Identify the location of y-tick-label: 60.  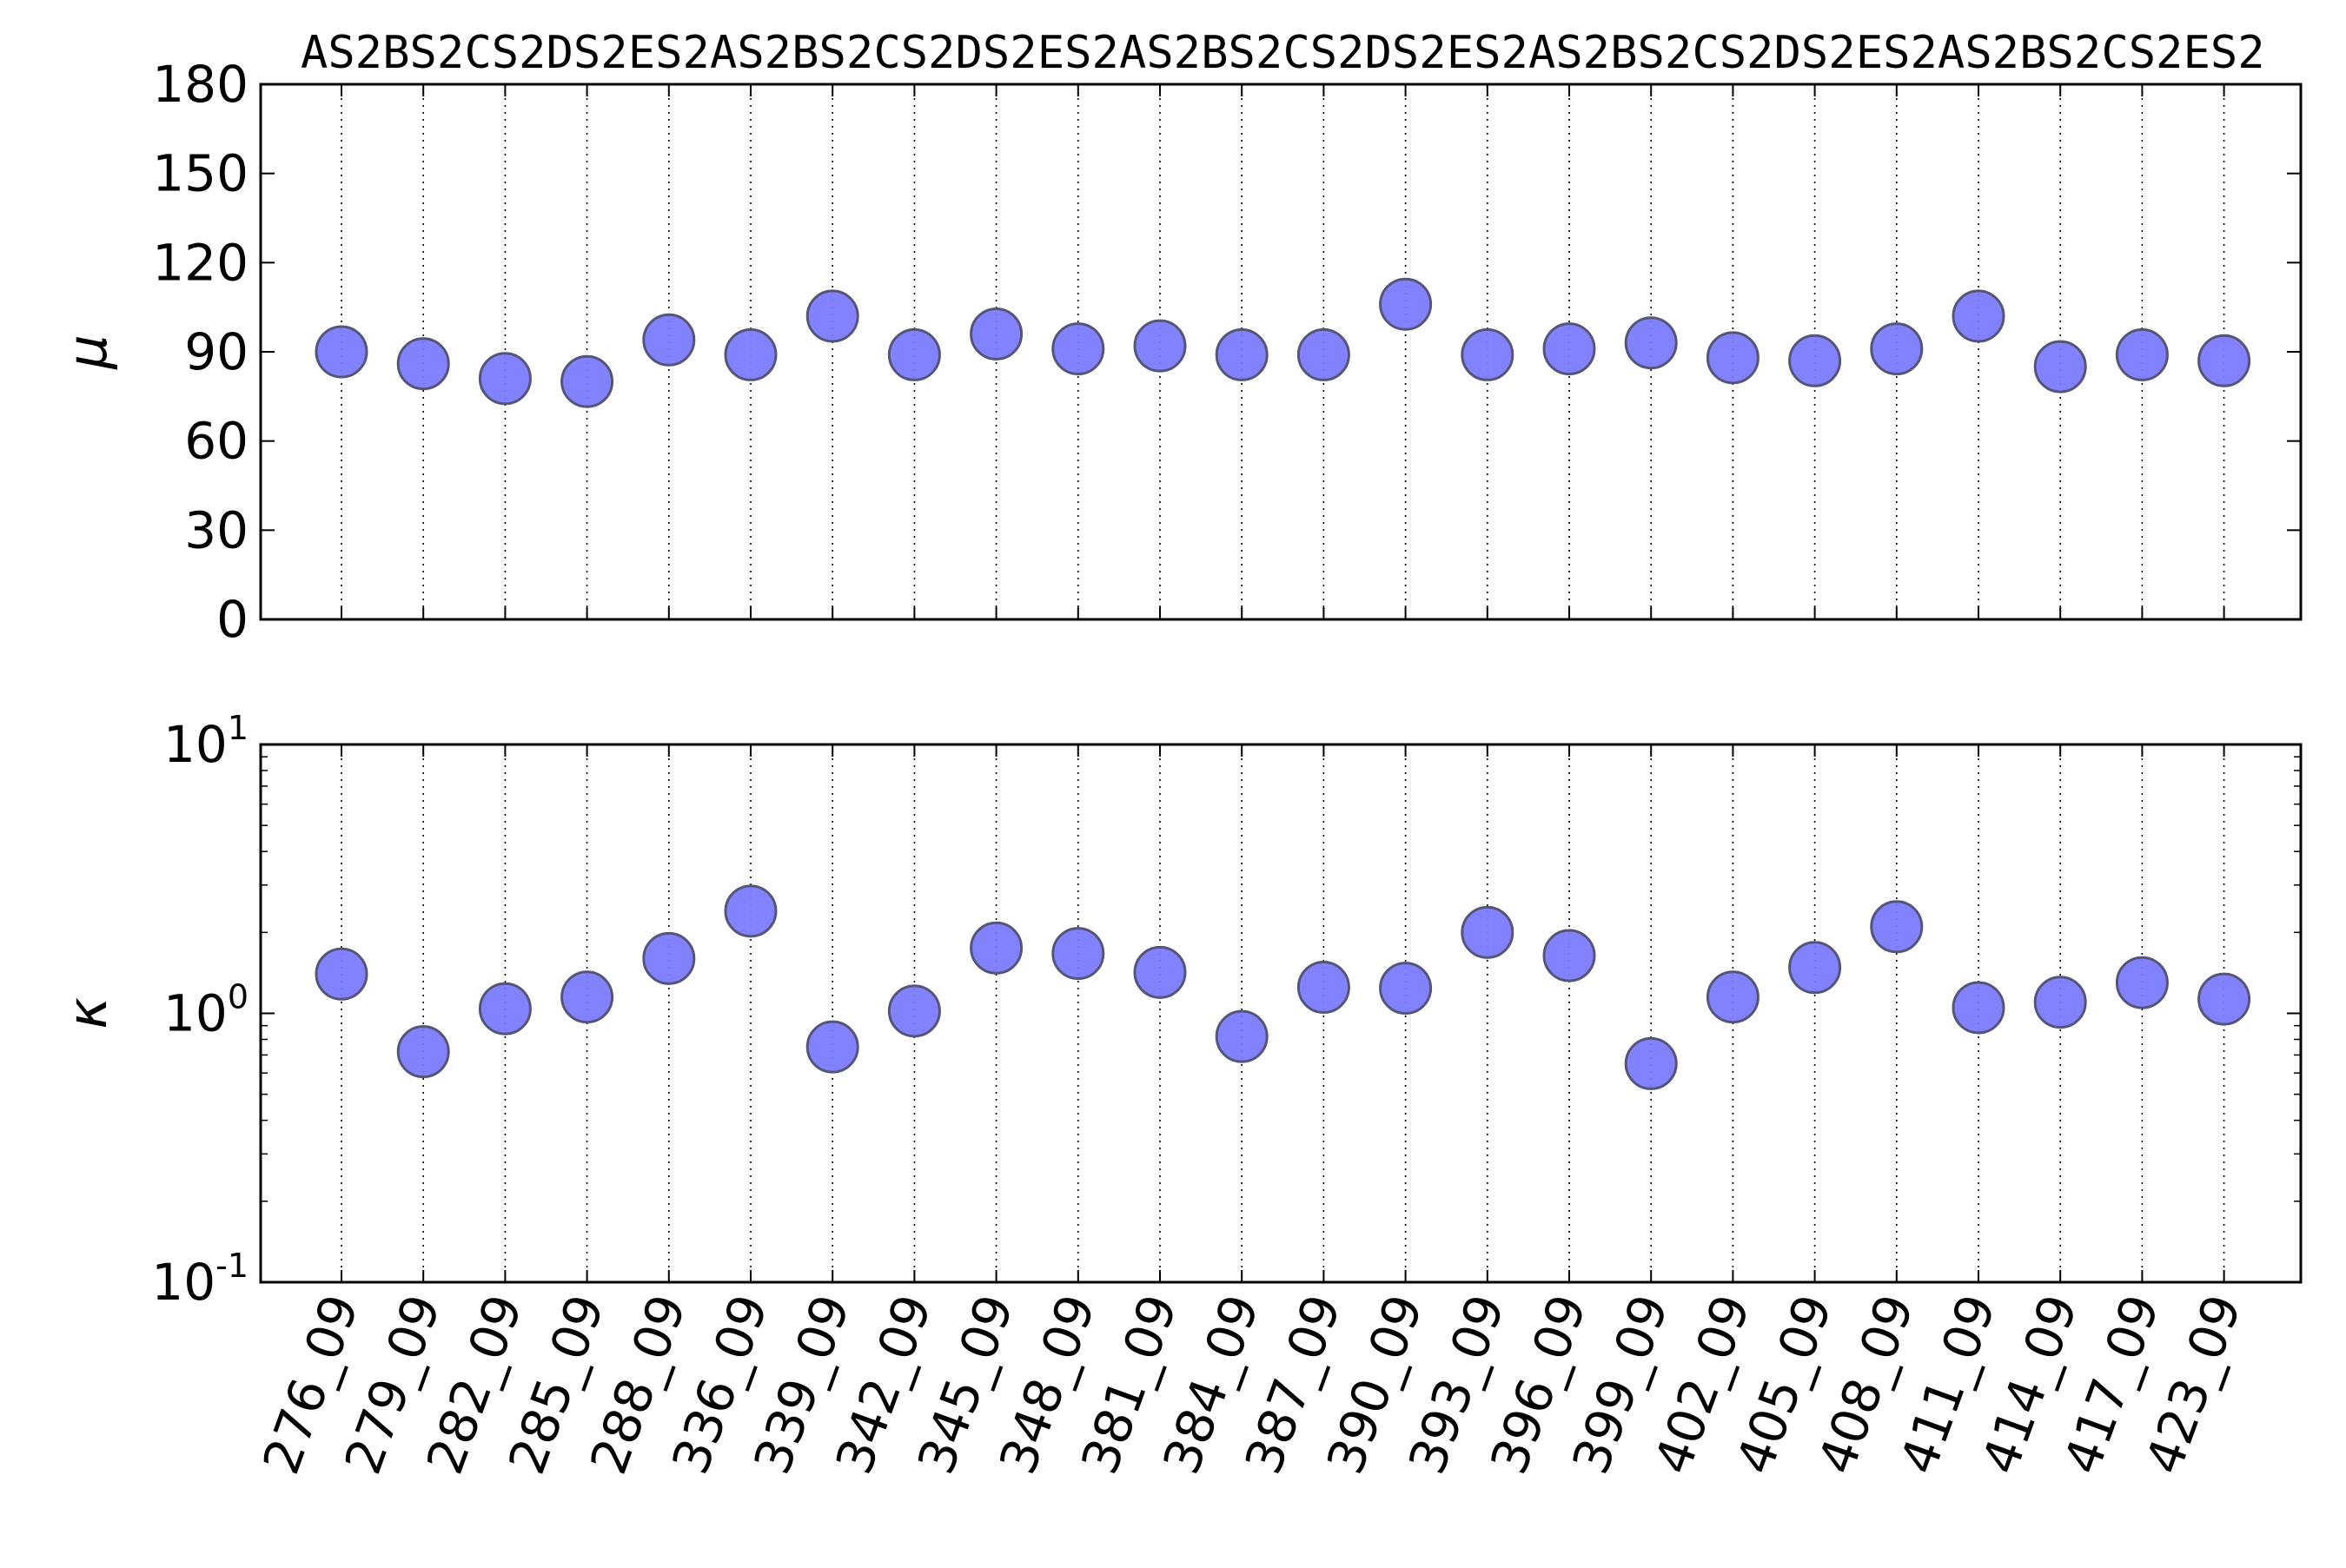
(217, 441).